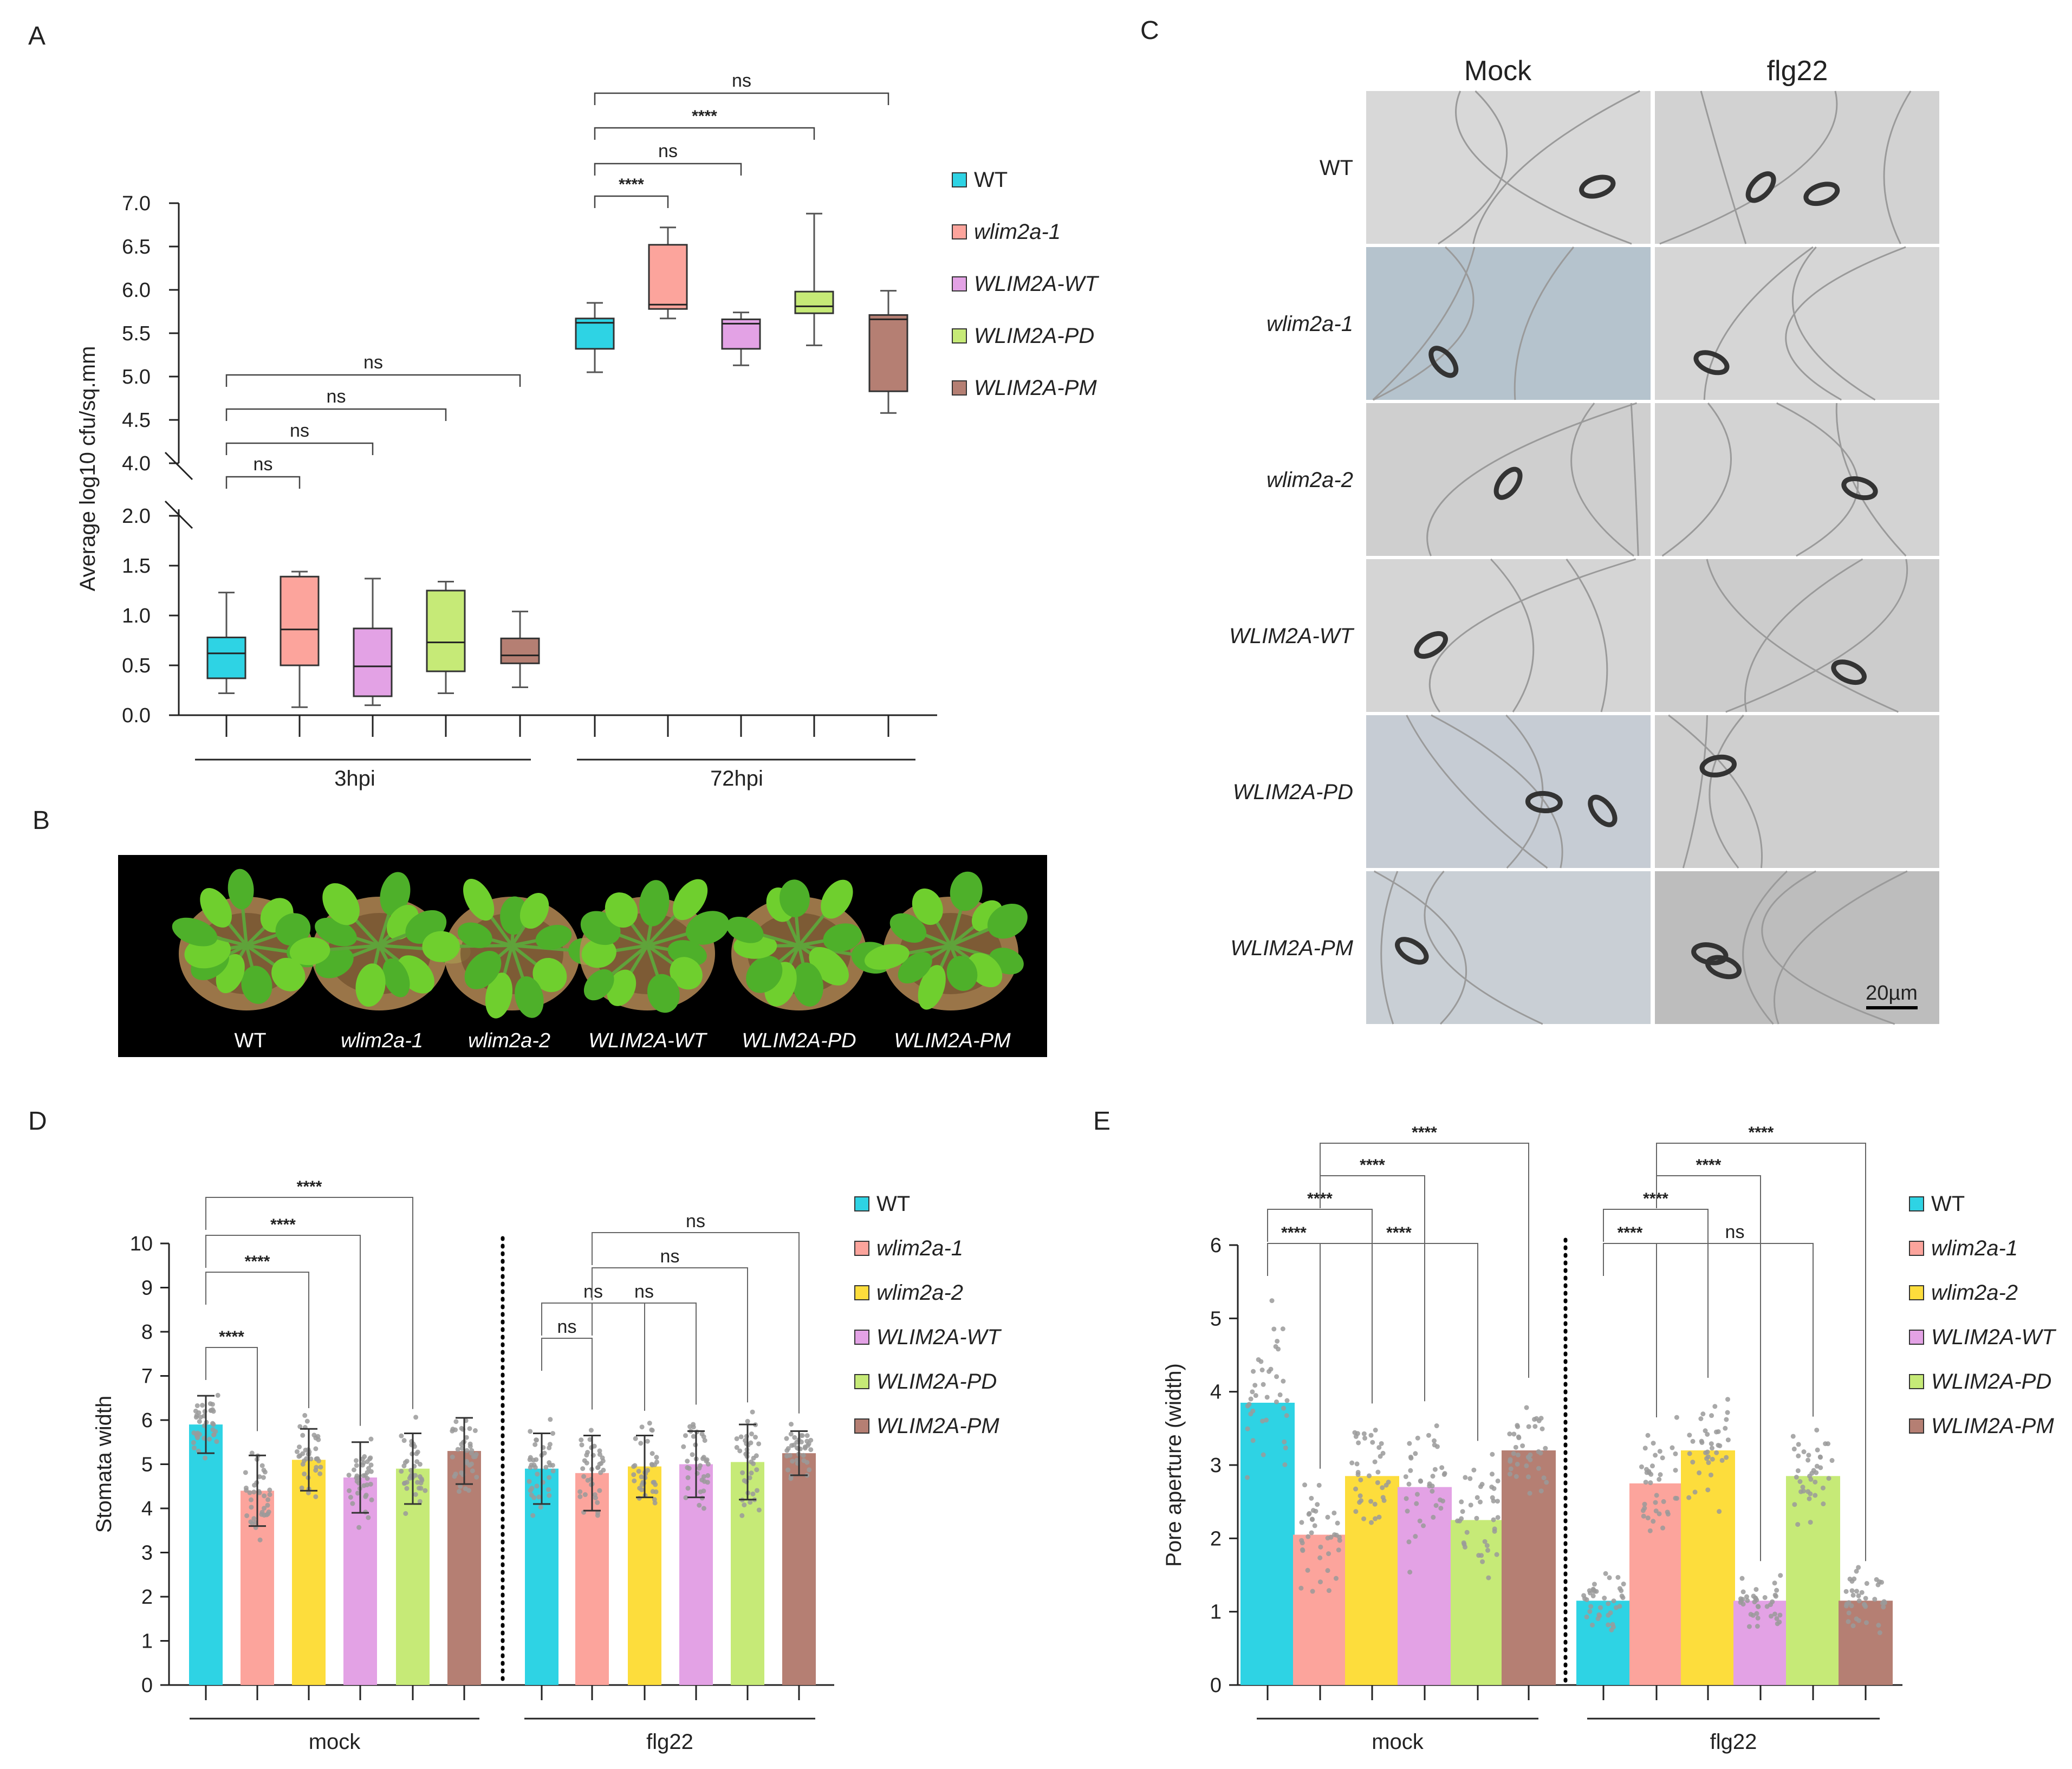 This screenshot has width=2072, height=1769. What do you see at coordinates (1101, 1121) in the screenshot?
I see `panel-label-e: E` at bounding box center [1101, 1121].